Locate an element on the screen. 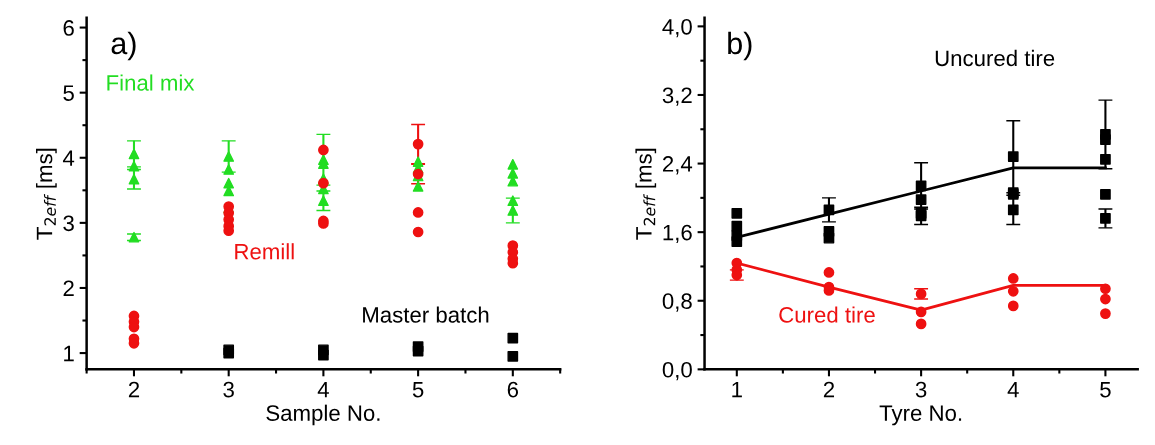 This screenshot has width=1155, height=445. series-label: Remill is located at coordinates (264, 251).